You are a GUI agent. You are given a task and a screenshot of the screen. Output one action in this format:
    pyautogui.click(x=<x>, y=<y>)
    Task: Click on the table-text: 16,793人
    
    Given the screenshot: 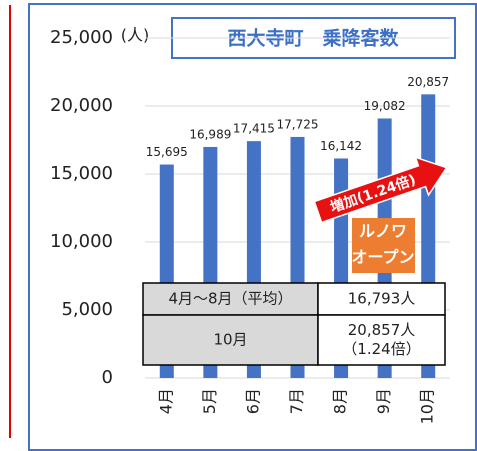 What is the action you would take?
    pyautogui.click(x=382, y=299)
    